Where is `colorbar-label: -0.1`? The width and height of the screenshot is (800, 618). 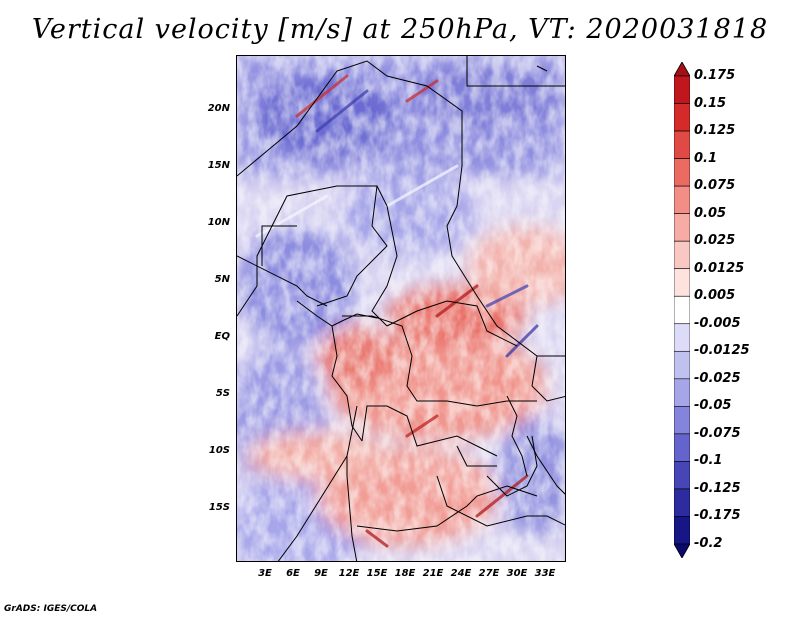
colorbar-label: -0.1 is located at coordinates (708, 461).